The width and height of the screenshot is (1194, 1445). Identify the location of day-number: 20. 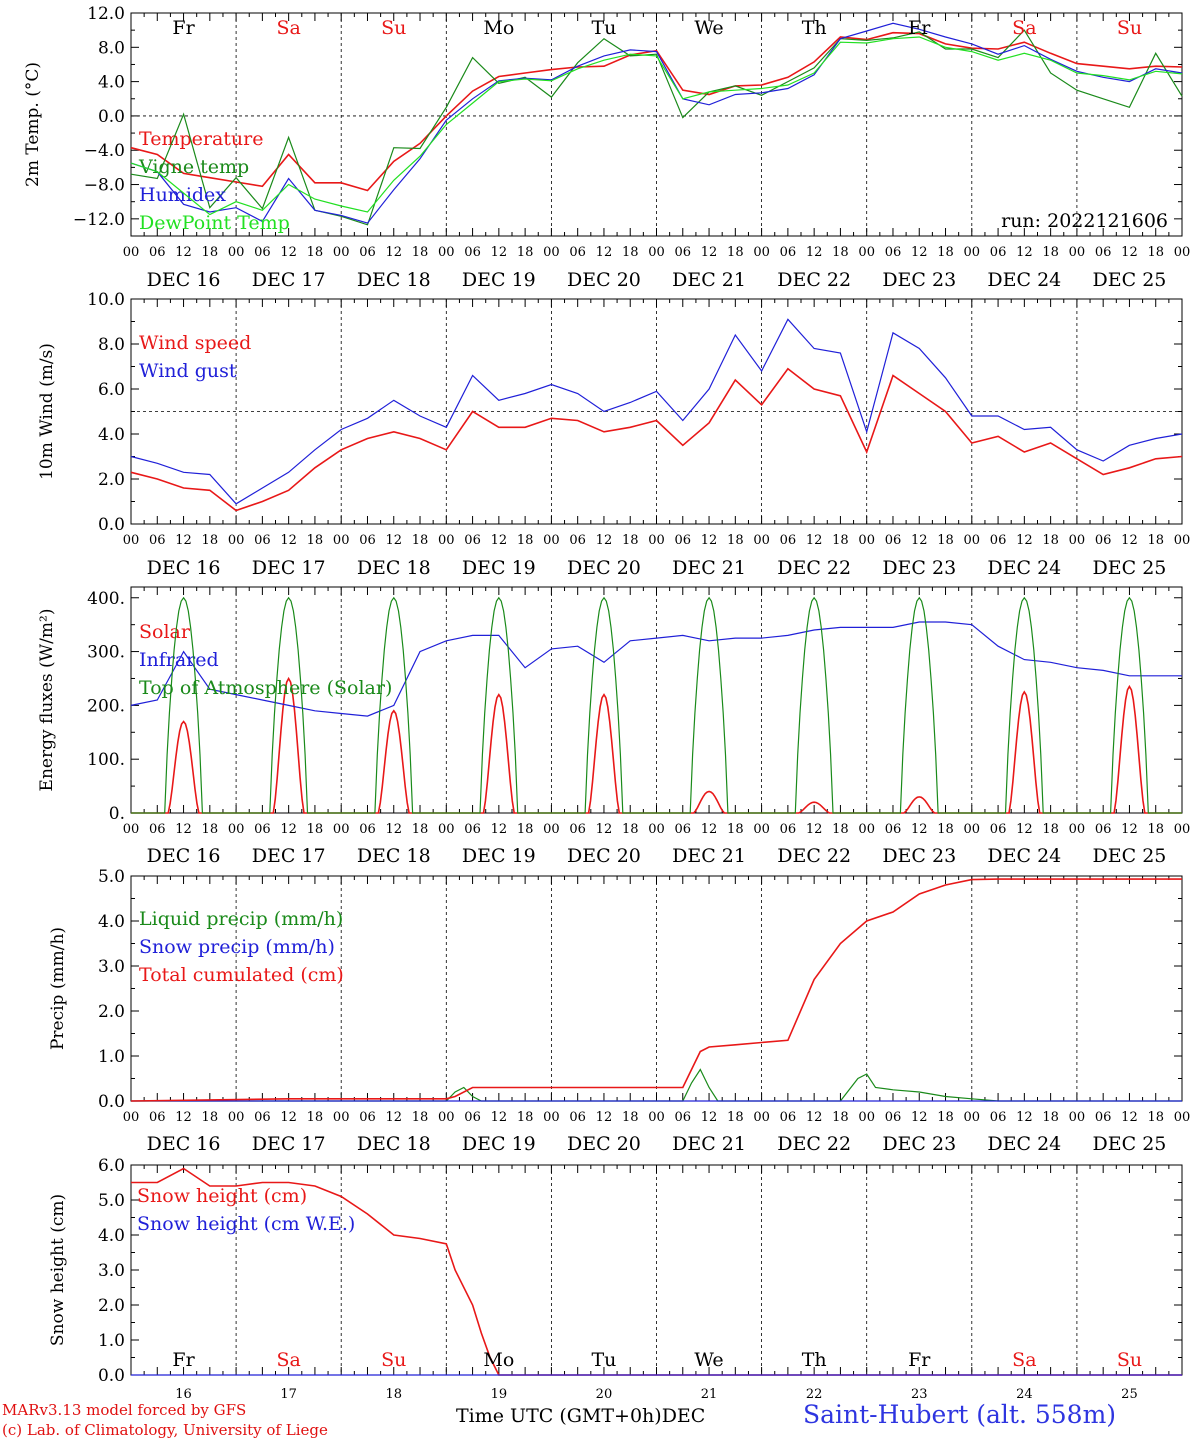
(604, 1394).